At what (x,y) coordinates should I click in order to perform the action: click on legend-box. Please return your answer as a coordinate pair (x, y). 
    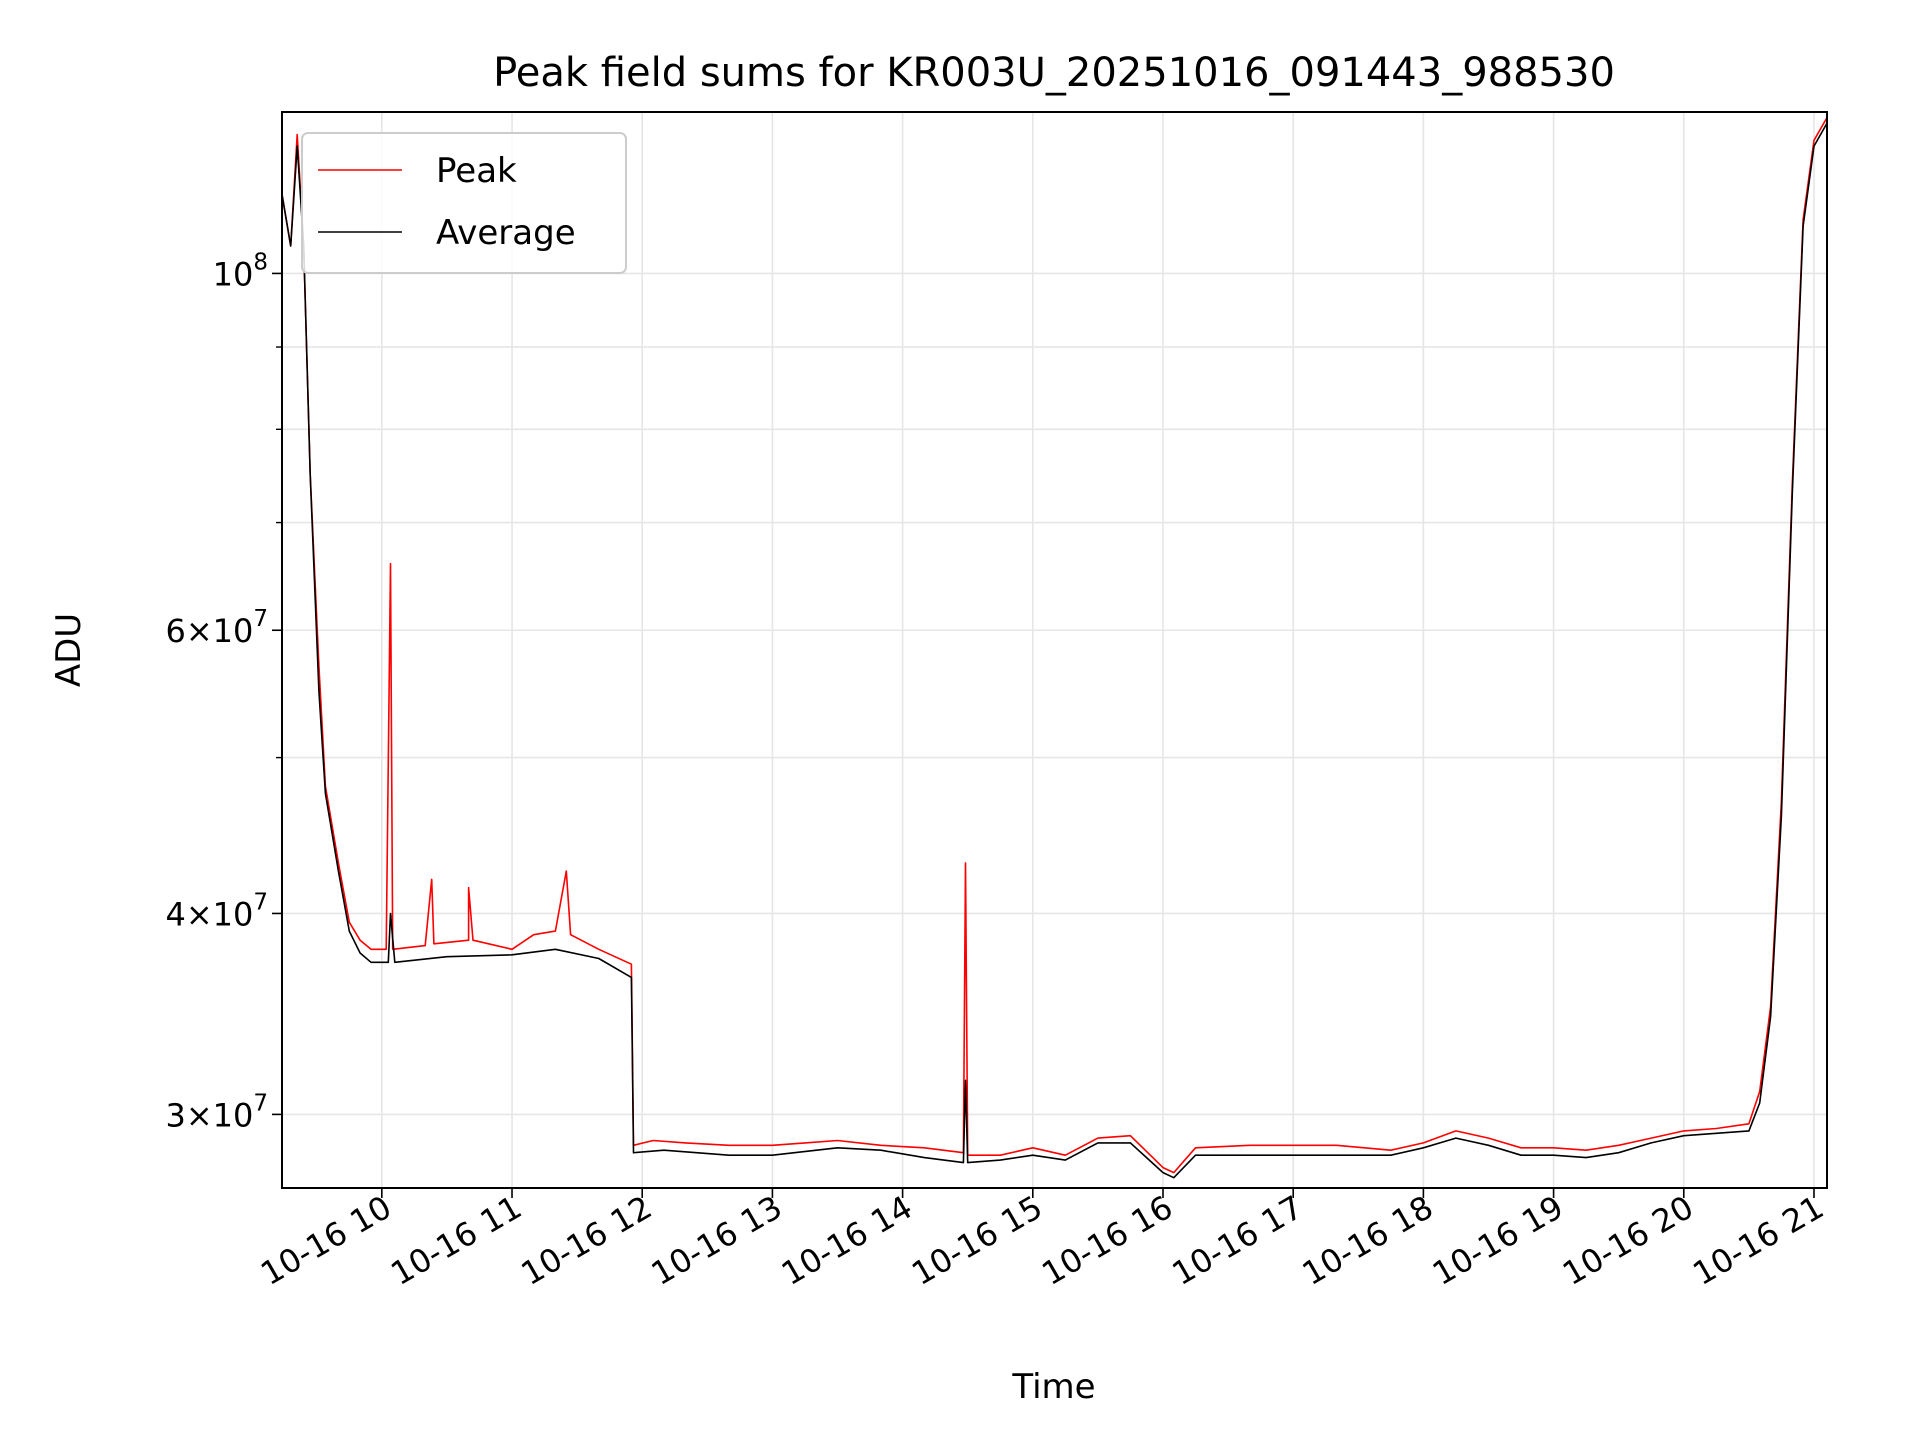
    Looking at the image, I should click on (464, 203).